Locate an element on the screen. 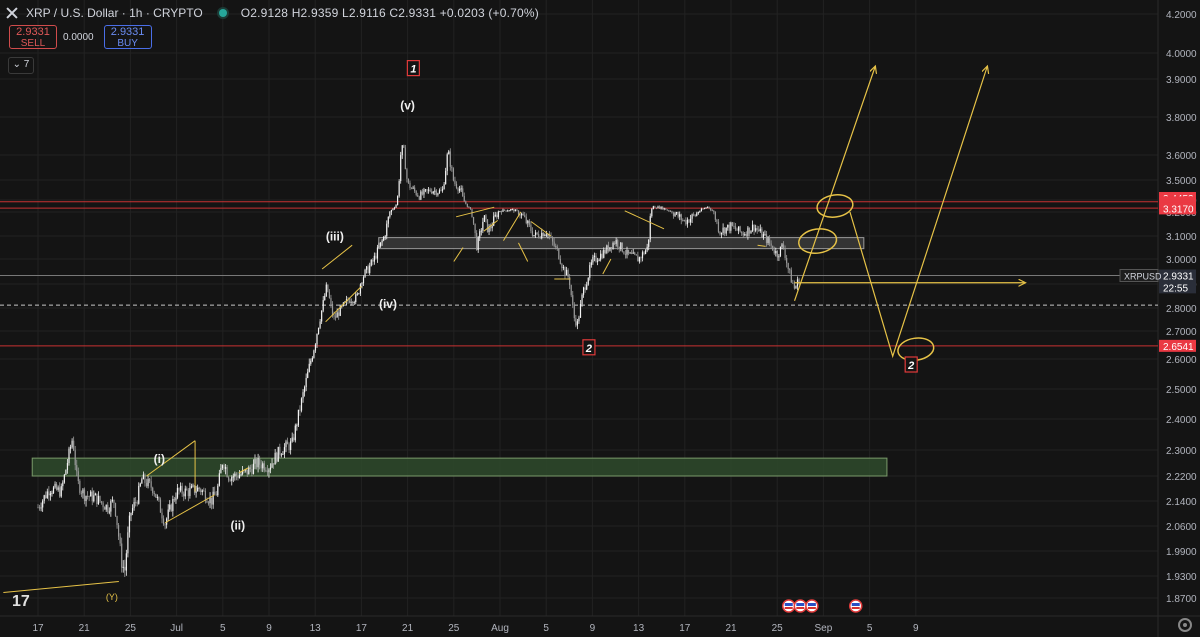 This screenshot has height=637, width=1200. indicators-toggle: ⌄ 7 is located at coordinates (21, 65).